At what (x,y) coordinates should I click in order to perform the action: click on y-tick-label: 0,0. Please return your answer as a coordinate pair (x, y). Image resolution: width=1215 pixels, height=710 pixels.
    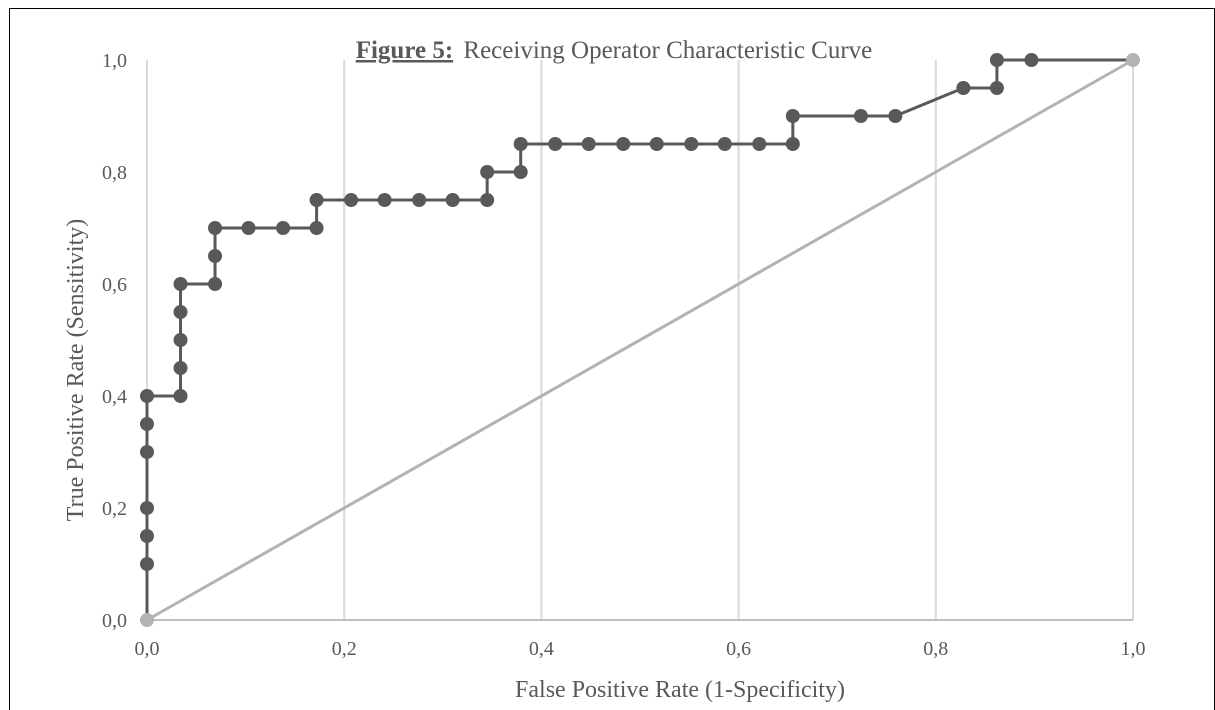
    Looking at the image, I should click on (114, 621).